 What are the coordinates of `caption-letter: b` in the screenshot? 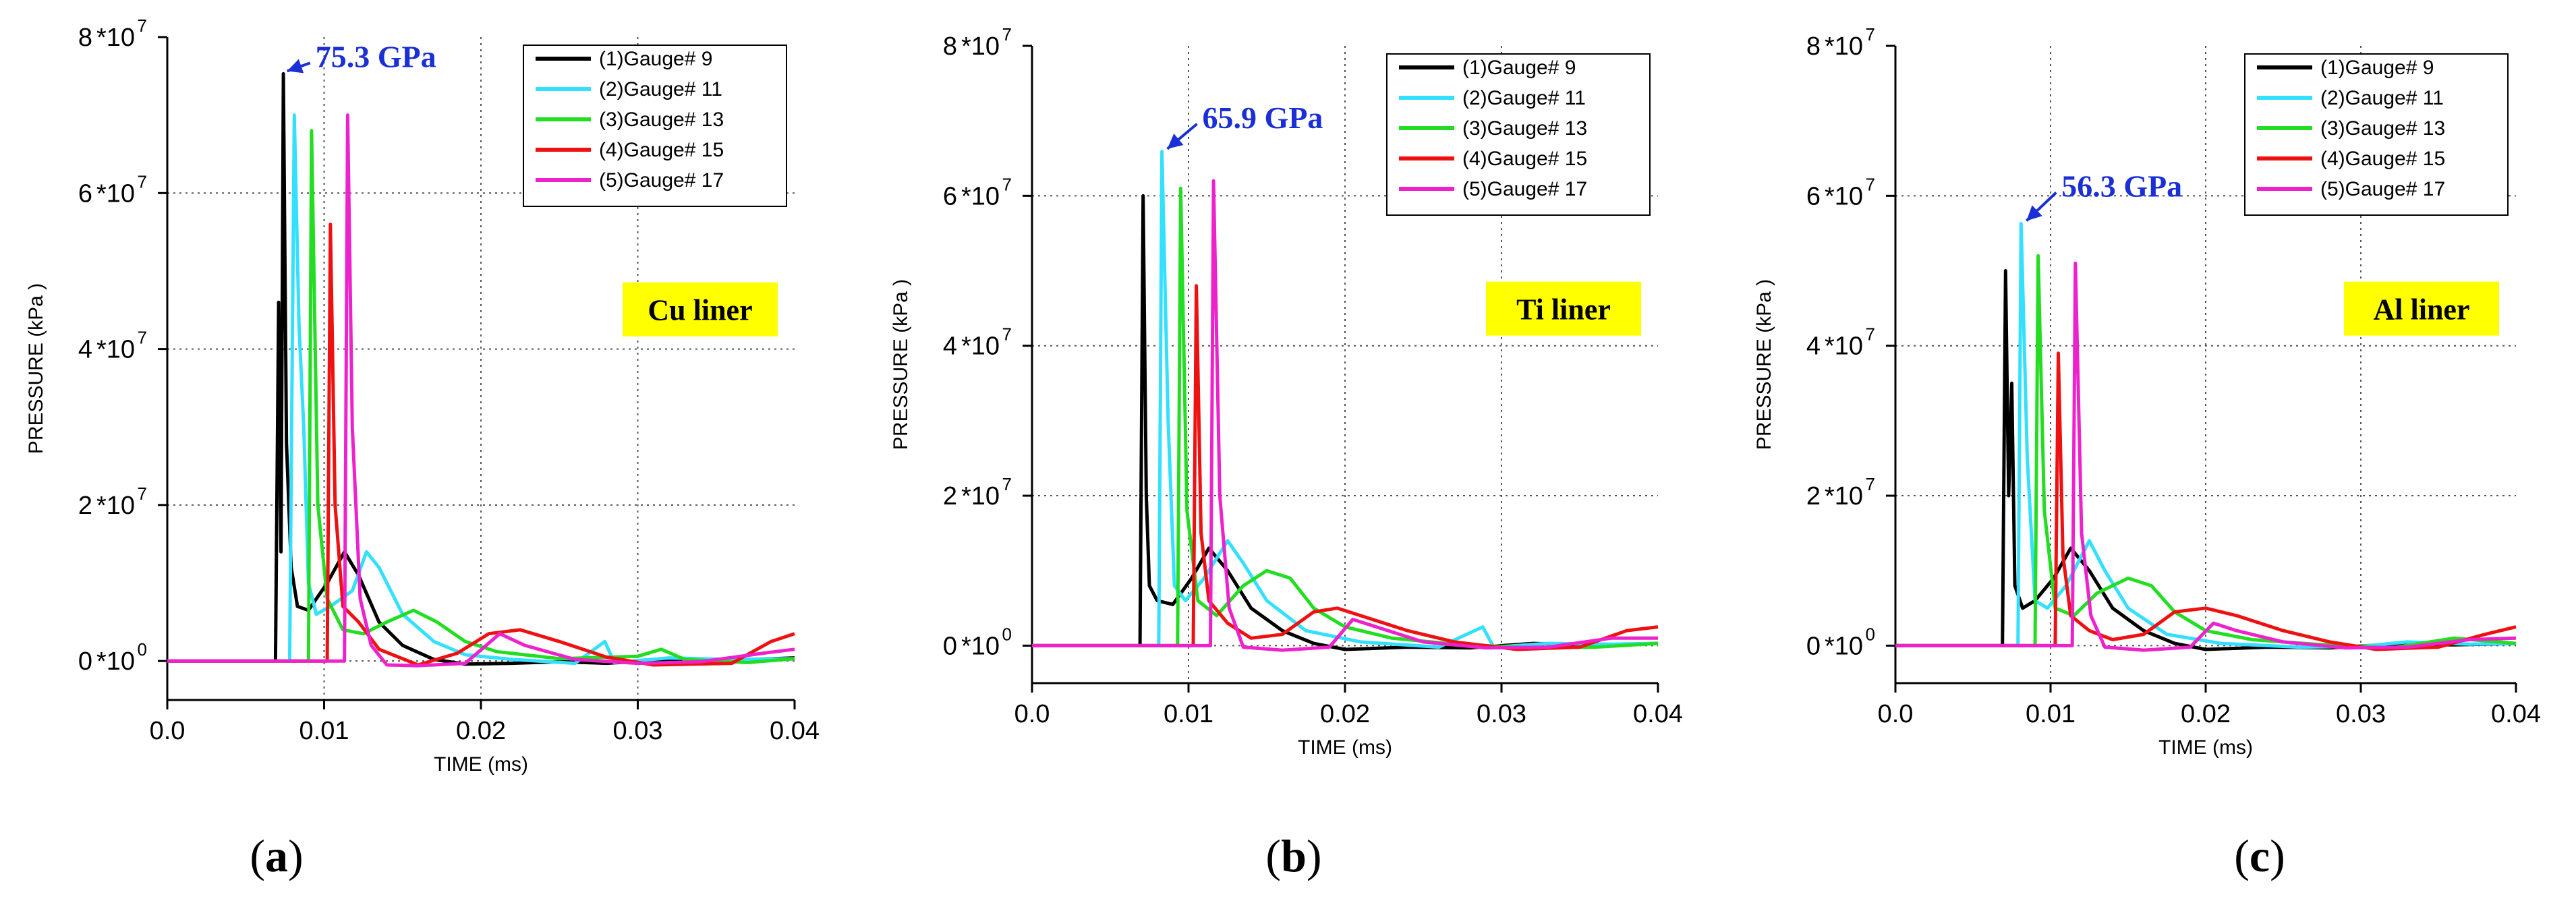 It's located at (1294, 855).